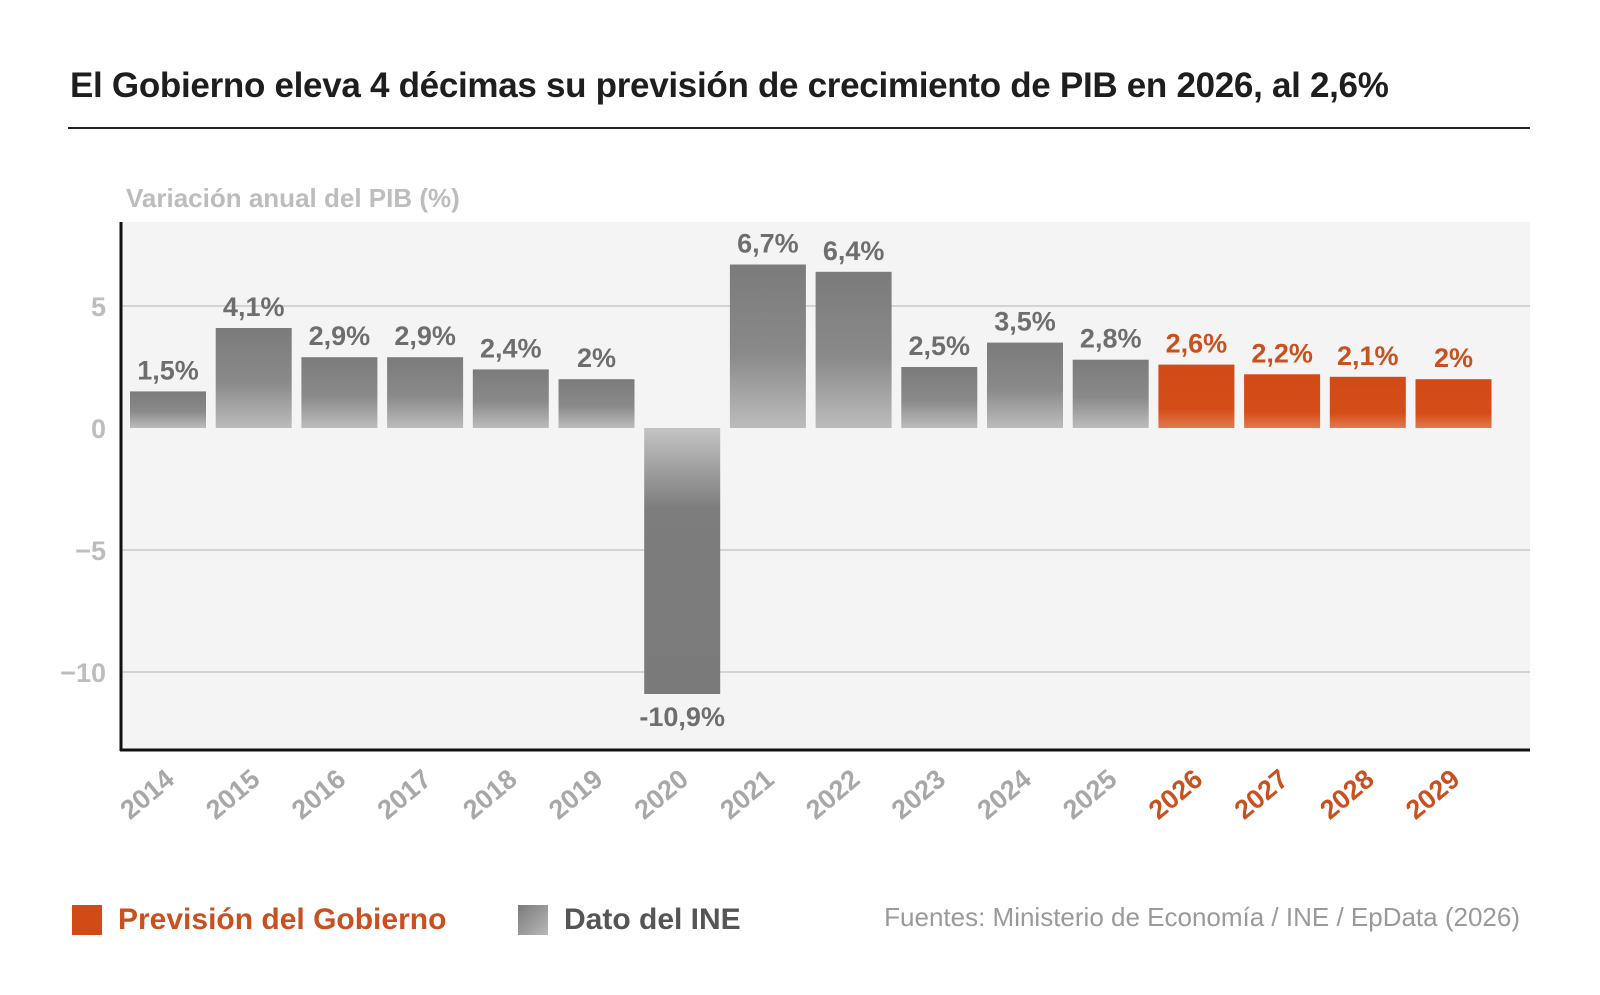  What do you see at coordinates (596, 403) in the screenshot?
I see `bar-2019` at bounding box center [596, 403].